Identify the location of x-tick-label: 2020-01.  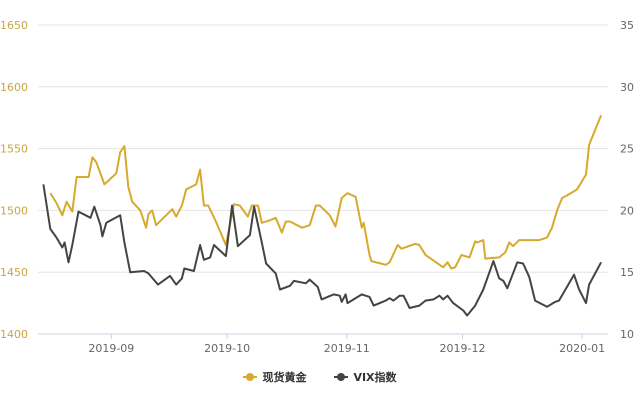
(582, 348).